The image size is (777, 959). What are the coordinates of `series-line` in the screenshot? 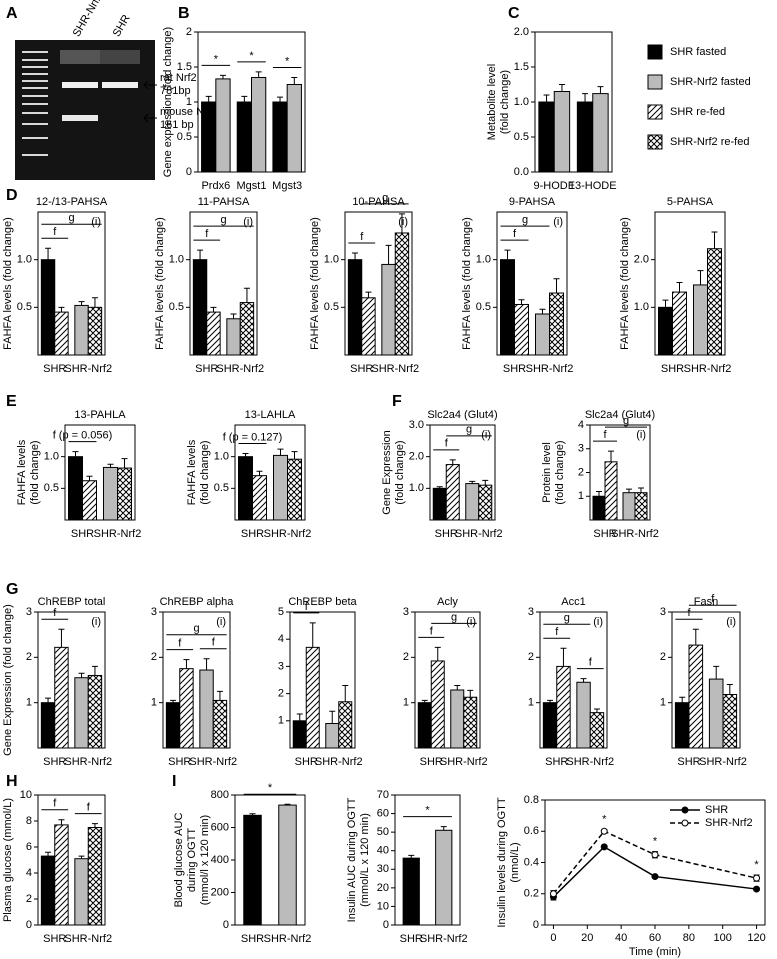 It's located at (654, 871).